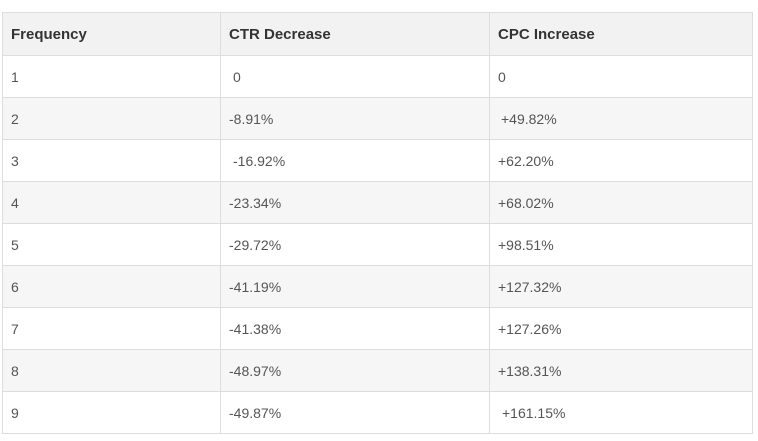  Describe the element at coordinates (355, 118) in the screenshot. I see `cell-ctr-decrease: -8.91%` at that location.